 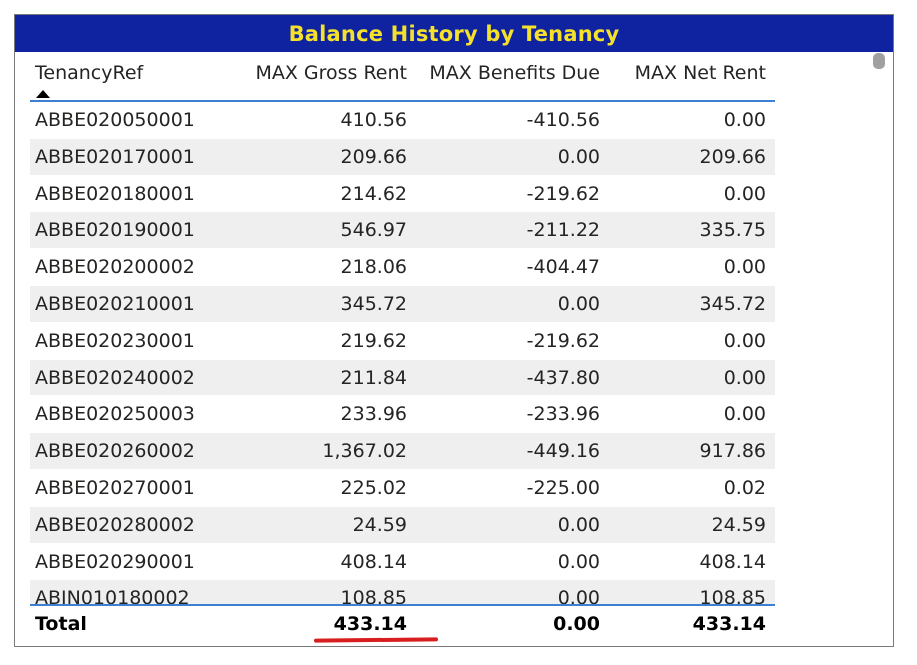 What do you see at coordinates (732, 451) in the screenshot?
I see `max-net-rent-cell: 917.86` at bounding box center [732, 451].